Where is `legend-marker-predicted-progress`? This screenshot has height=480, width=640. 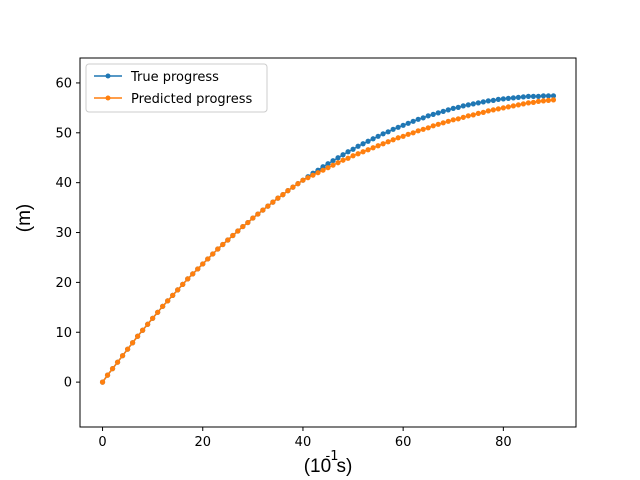 legend-marker-predicted-progress is located at coordinates (108, 98).